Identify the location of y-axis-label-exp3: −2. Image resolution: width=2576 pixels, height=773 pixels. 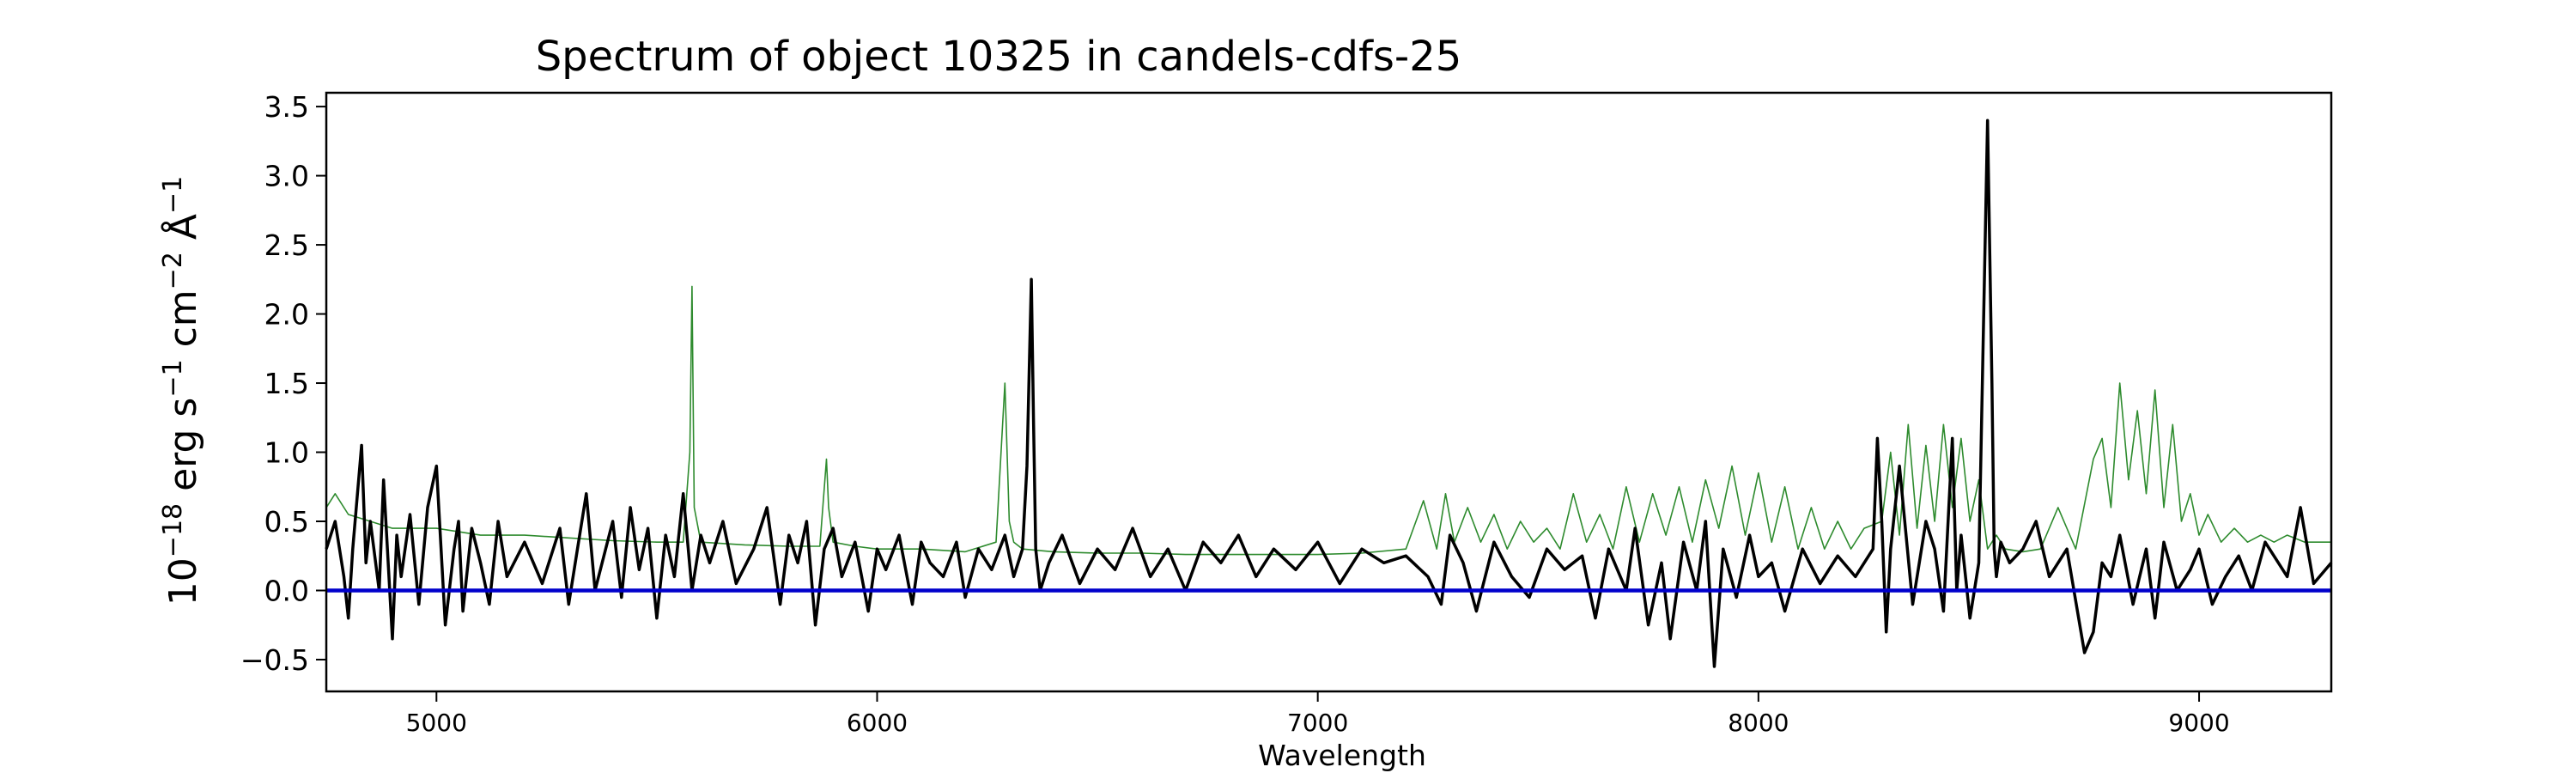
(173, 270).